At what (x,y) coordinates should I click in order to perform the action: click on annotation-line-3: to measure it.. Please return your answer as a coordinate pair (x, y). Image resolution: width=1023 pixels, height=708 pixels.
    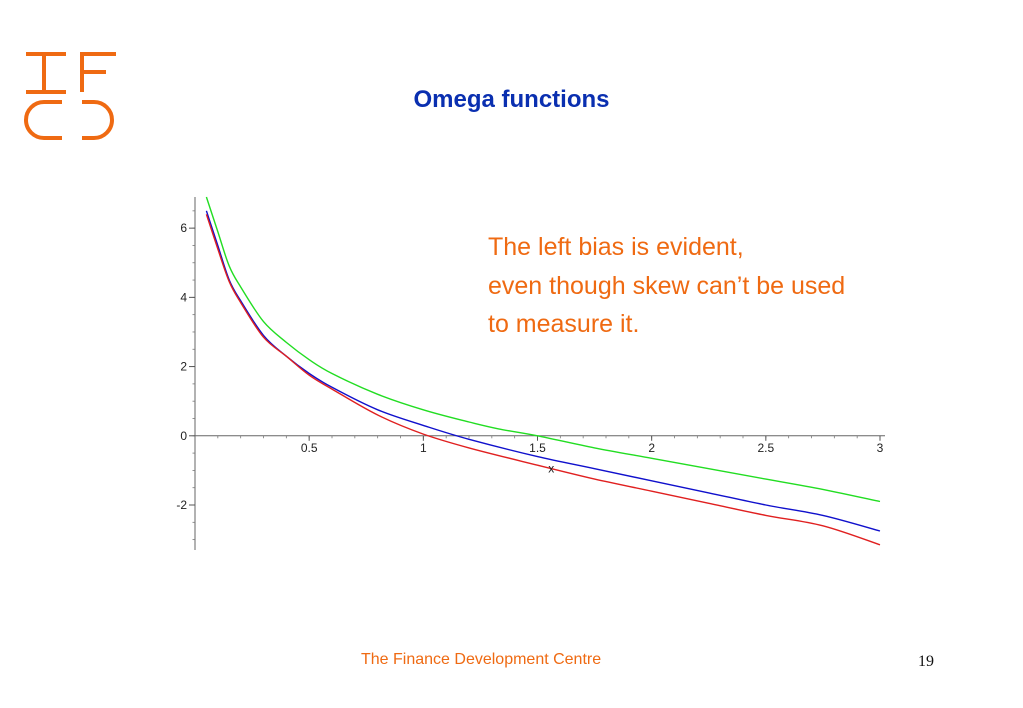
    Looking at the image, I should click on (564, 324).